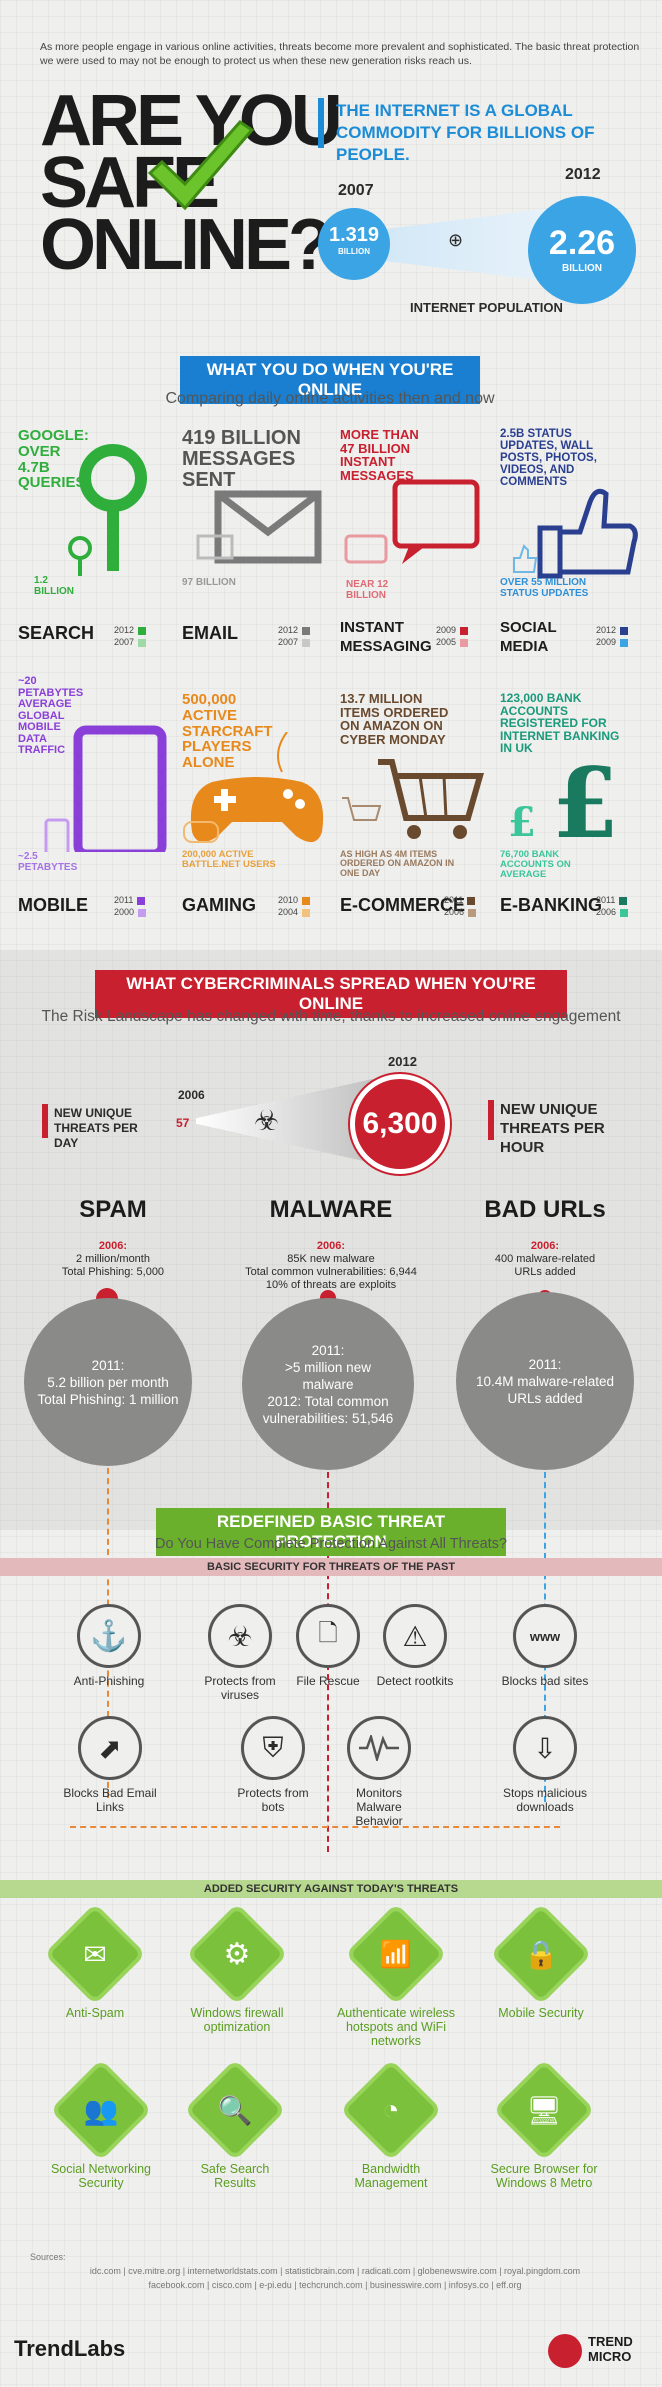 The height and width of the screenshot is (2387, 662). I want to click on basic-label-2: File Rescue, so click(328, 1681).